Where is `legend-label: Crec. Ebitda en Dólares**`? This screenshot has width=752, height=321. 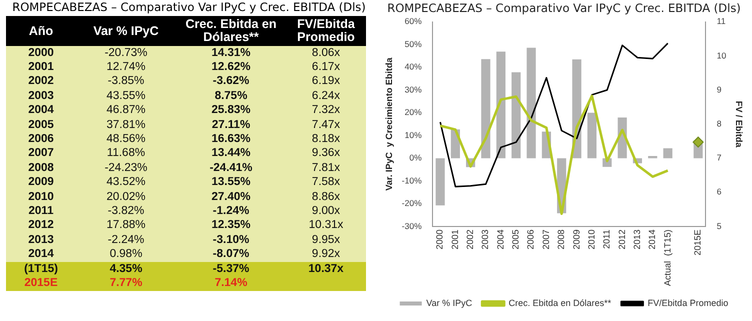
legend-label: Crec. Ebitda en Dólares** is located at coordinates (560, 303).